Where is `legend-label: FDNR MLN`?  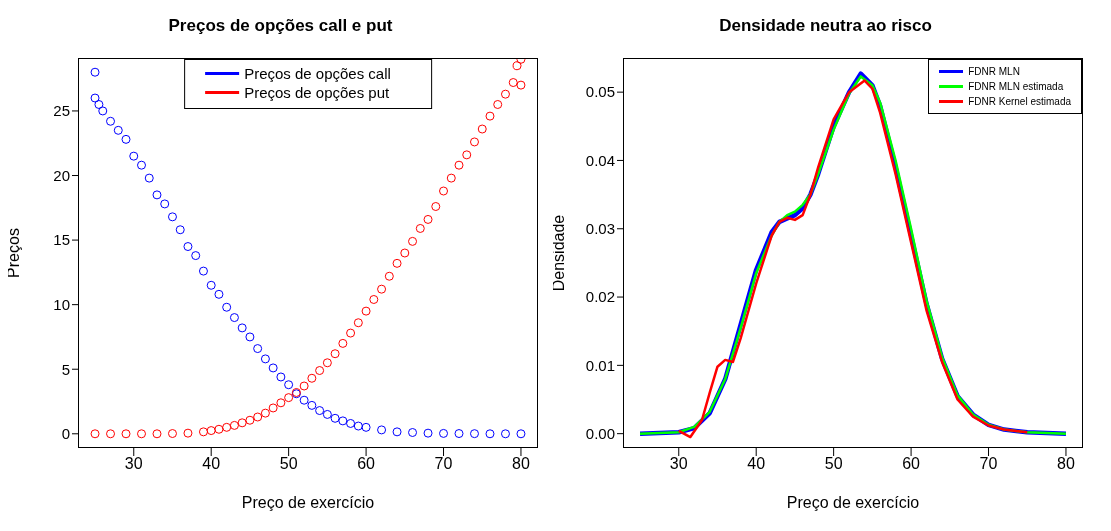
legend-label: FDNR MLN is located at coordinates (994, 72).